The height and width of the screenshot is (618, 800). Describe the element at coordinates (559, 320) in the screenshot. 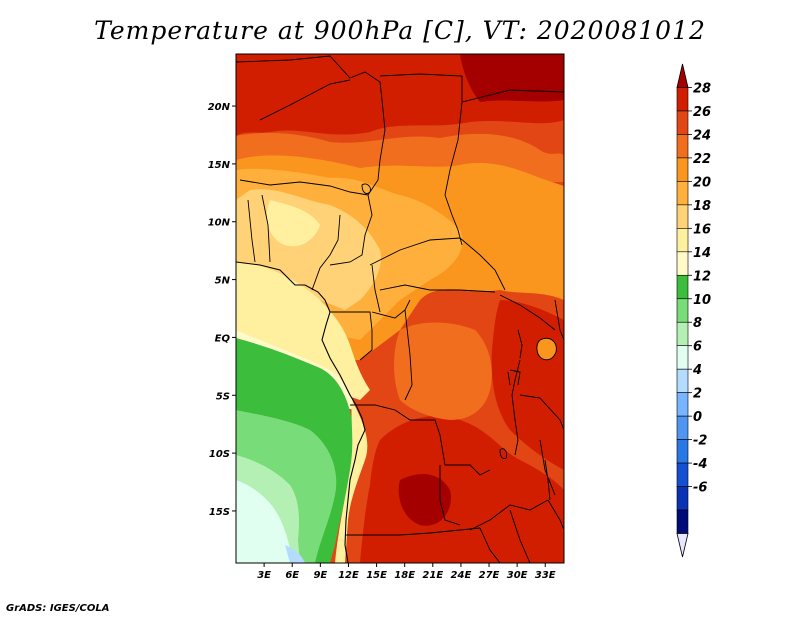

I see `border-kenya` at that location.